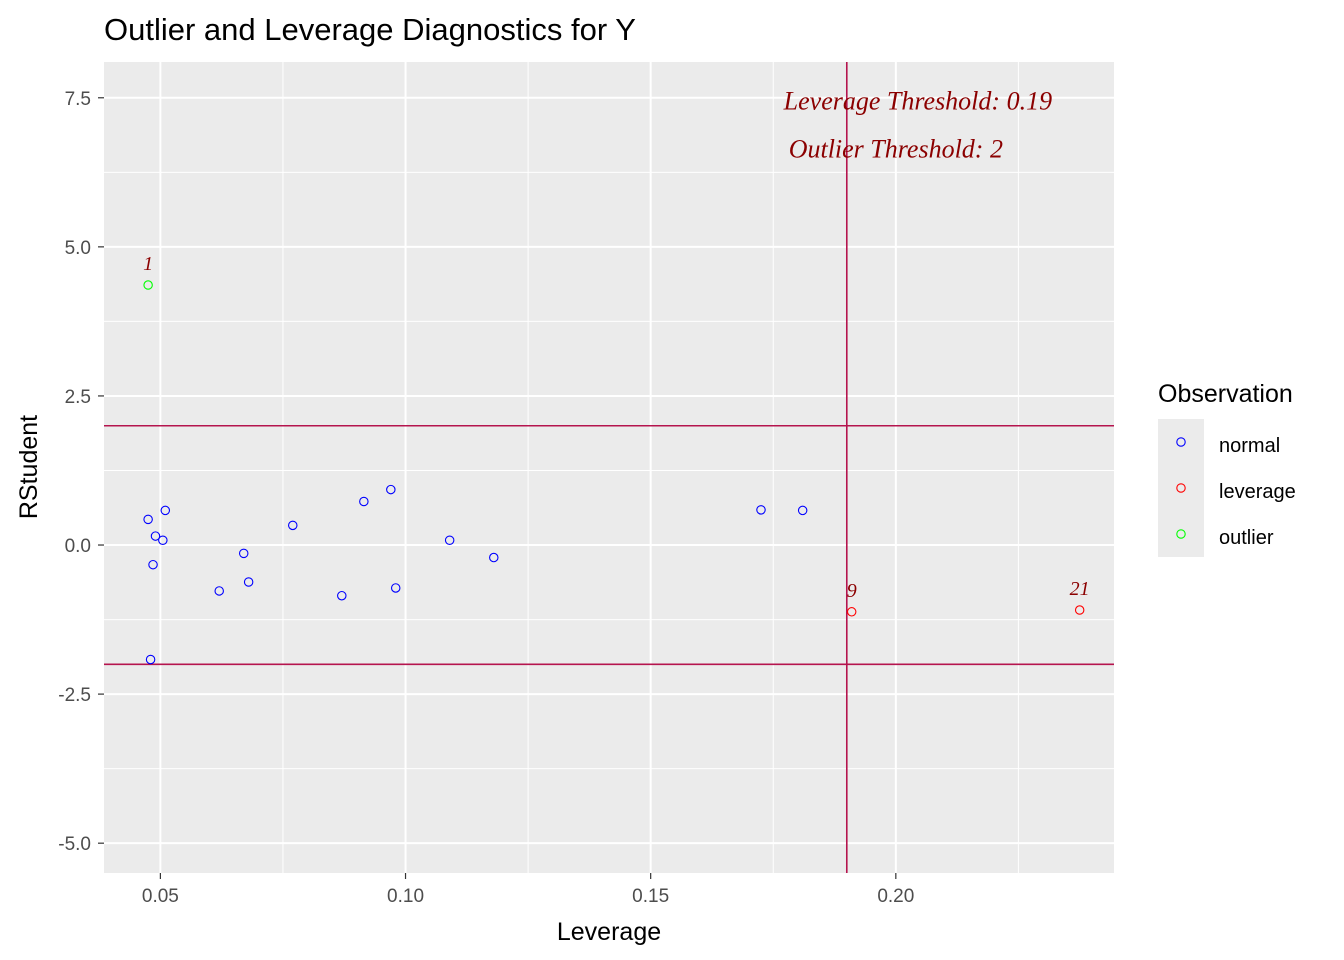 The height and width of the screenshot is (960, 1344). I want to click on point-label: 9, so click(852, 591).